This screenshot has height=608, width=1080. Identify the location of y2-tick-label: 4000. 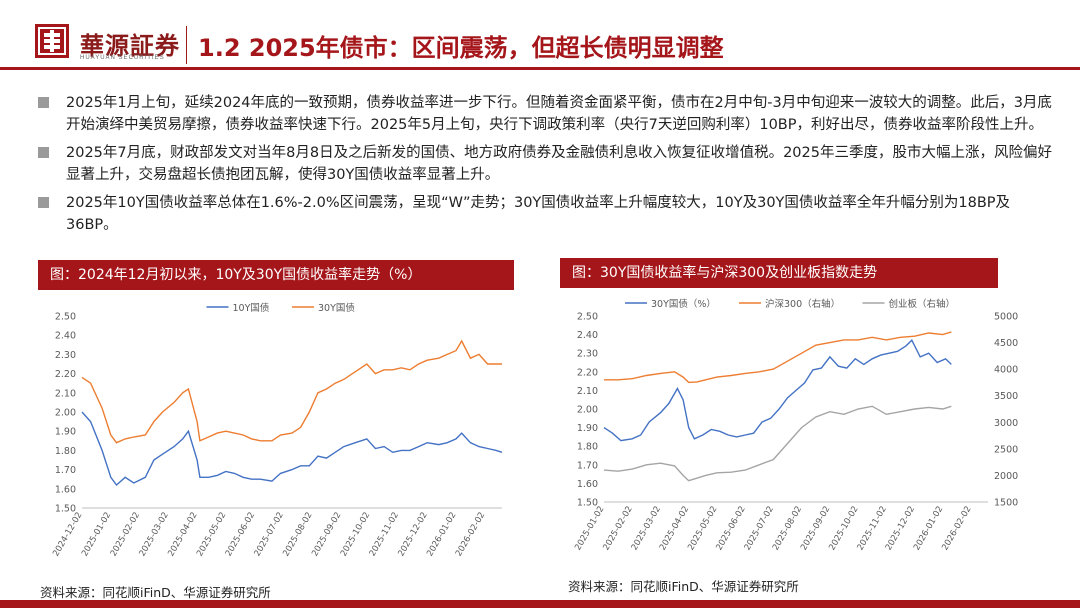
(1006, 370).